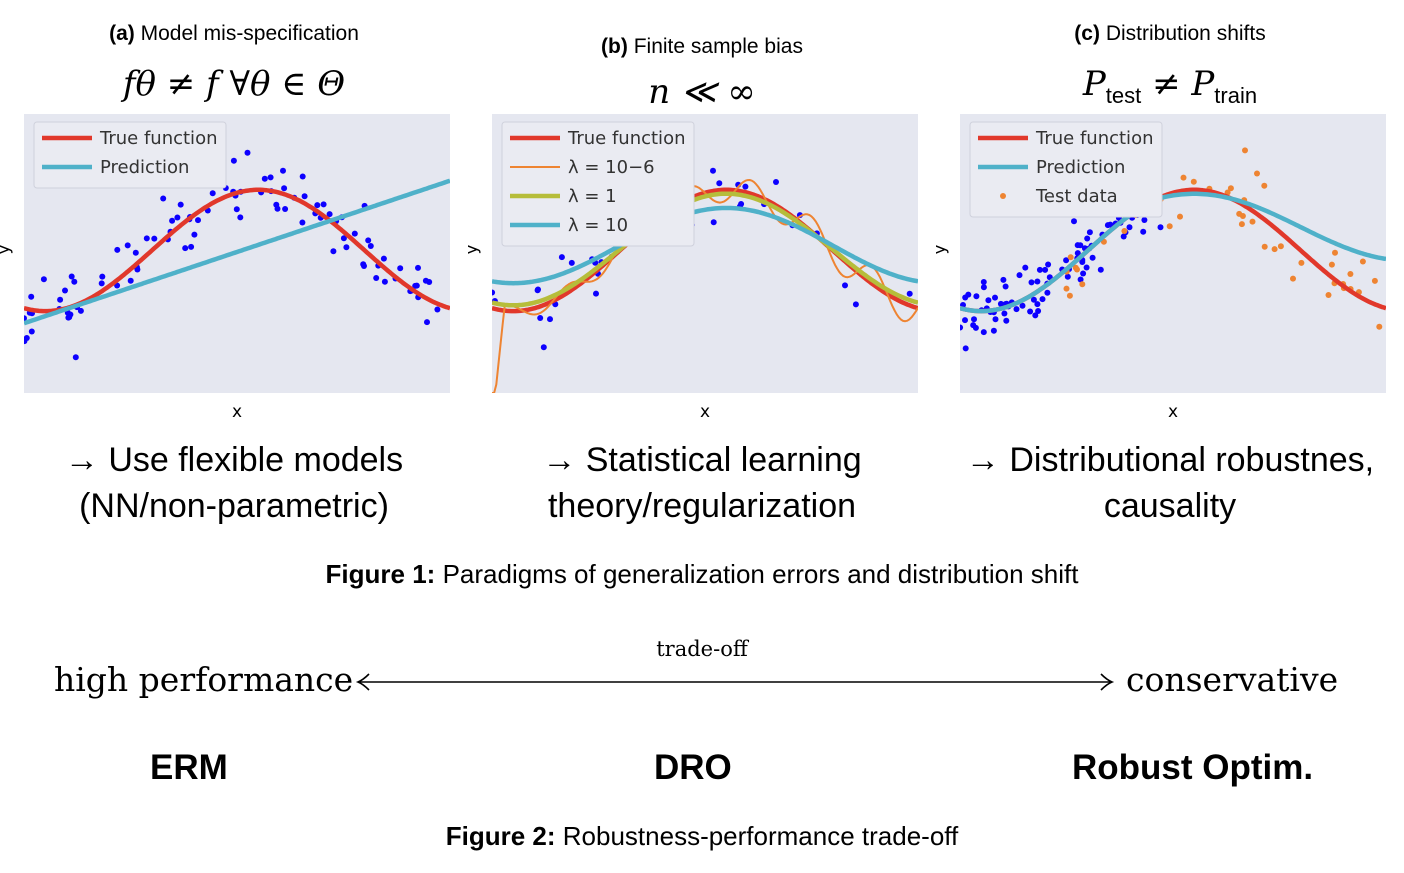 The image size is (1404, 873). Describe the element at coordinates (234, 460) in the screenshot. I see `panel-a-takeaway-line1: → Use flexible models` at that location.